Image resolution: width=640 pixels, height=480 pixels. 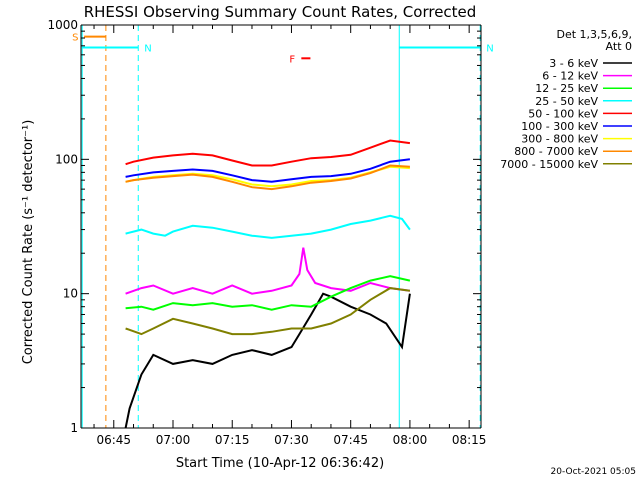 I want to click on flag-label-0: S, so click(x=75, y=38).